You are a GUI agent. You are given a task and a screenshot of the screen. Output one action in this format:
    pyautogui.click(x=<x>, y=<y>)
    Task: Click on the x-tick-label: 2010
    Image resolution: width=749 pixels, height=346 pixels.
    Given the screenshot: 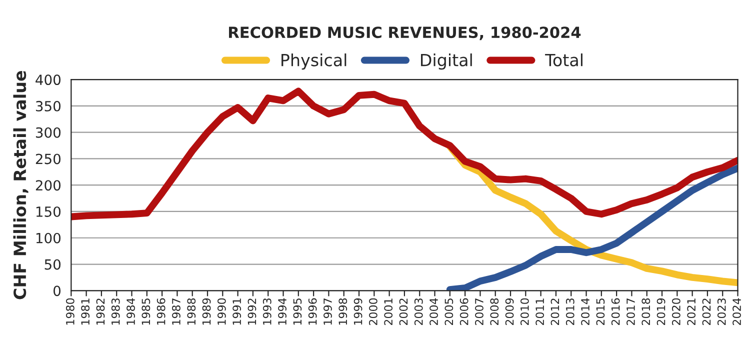 What is the action you would take?
    pyautogui.click(x=524, y=312)
    